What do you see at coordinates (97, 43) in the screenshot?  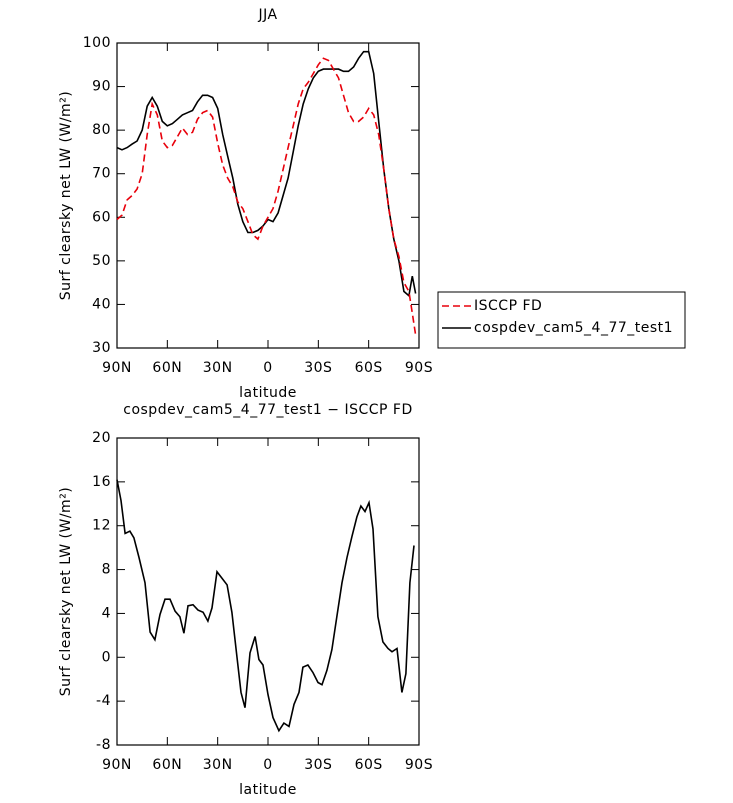 I see `y-tick-label: 100` at bounding box center [97, 43].